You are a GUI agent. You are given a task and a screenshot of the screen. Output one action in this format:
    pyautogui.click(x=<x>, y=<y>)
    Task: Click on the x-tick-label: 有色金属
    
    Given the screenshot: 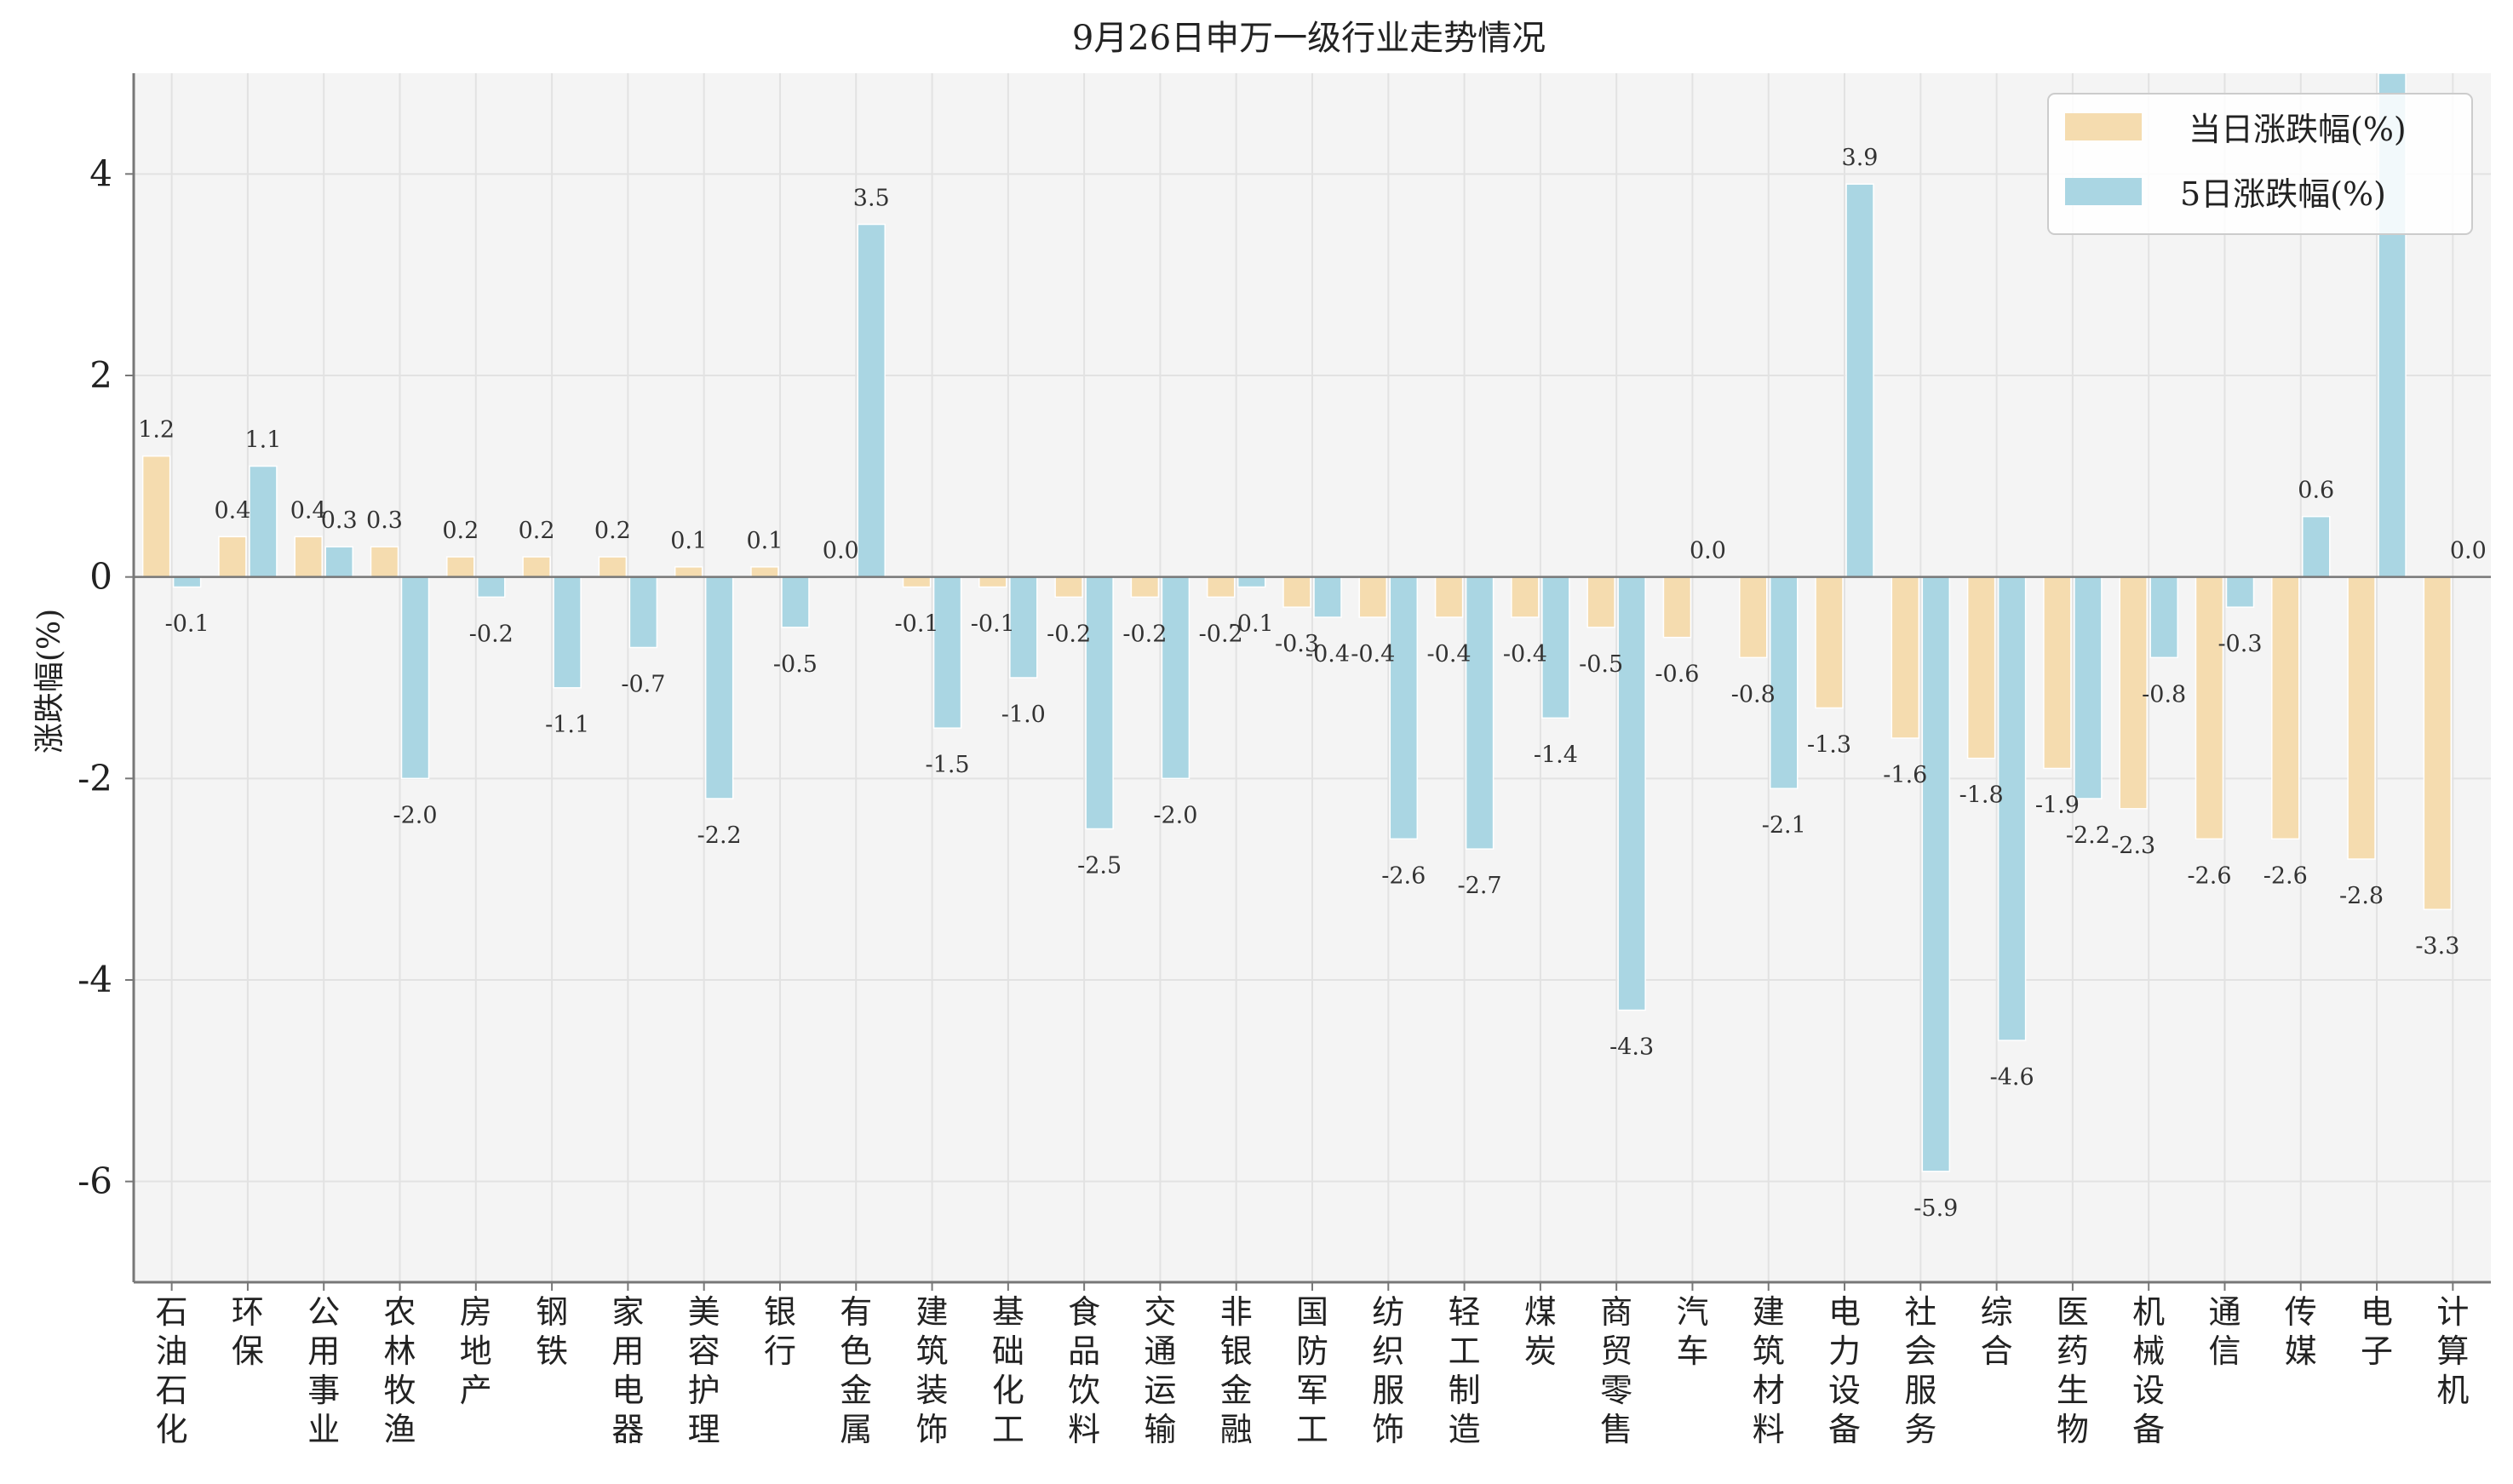 What is the action you would take?
    pyautogui.click(x=856, y=1370)
    